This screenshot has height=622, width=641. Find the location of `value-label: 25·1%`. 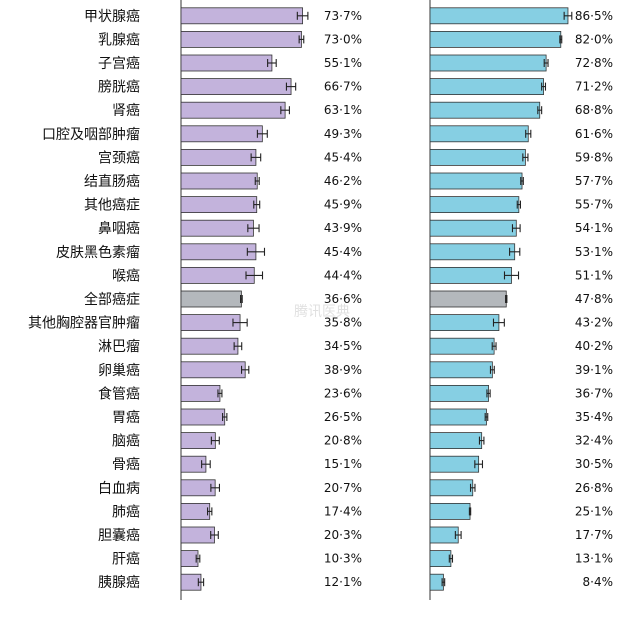

value-label: 25·1% is located at coordinates (594, 511).